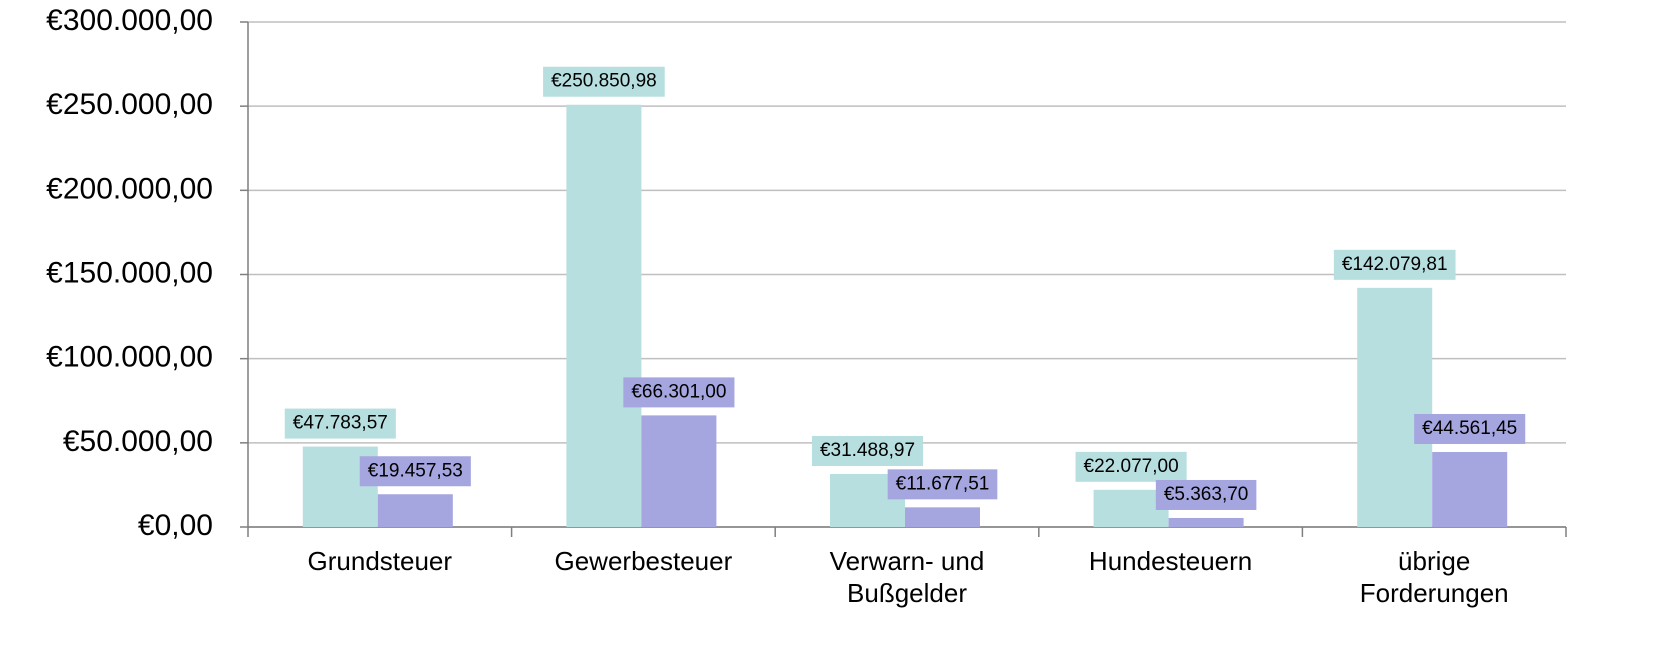 Image resolution: width=1660 pixels, height=650 pixels. Describe the element at coordinates (138, 441) in the screenshot. I see `y-tick-label: €50.000,00` at that location.